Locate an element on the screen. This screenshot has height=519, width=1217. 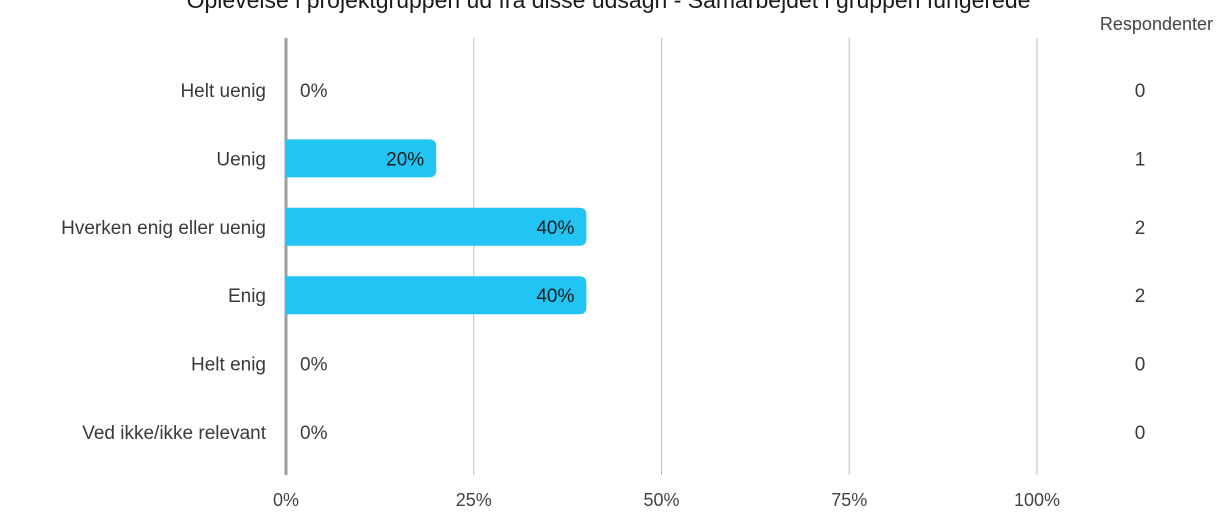
respondents-header: Respondenter is located at coordinates (1156, 24).